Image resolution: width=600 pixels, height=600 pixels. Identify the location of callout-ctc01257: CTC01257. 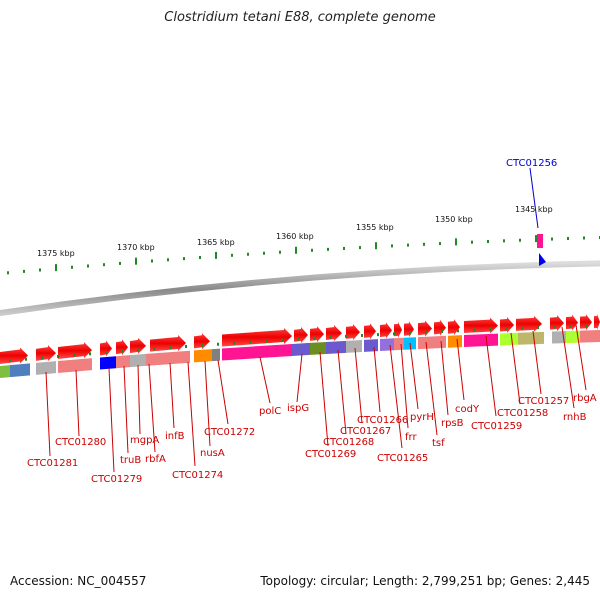
(543, 368).